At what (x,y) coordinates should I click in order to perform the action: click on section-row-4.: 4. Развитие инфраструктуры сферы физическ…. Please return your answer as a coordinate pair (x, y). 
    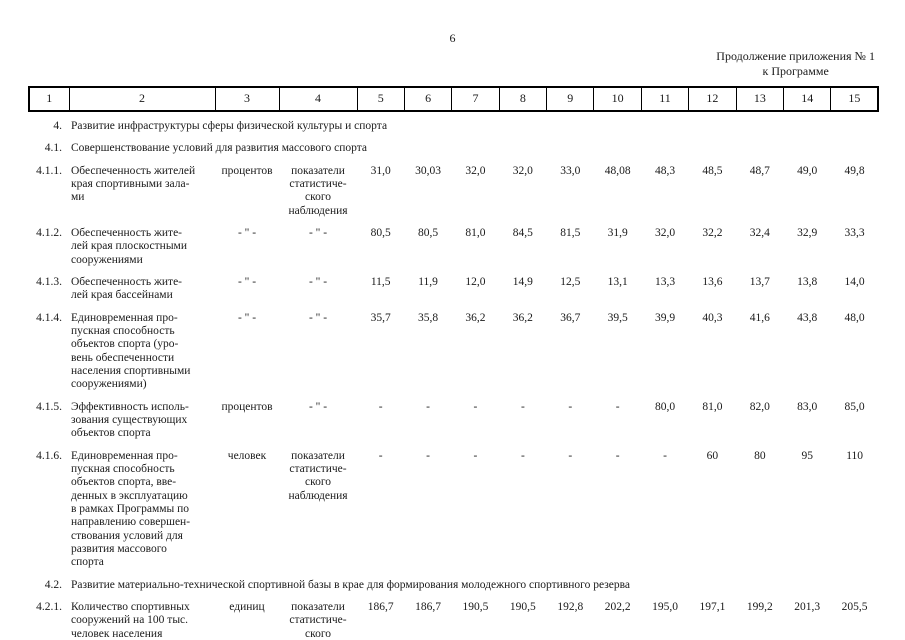
    Looking at the image, I should click on (453, 122).